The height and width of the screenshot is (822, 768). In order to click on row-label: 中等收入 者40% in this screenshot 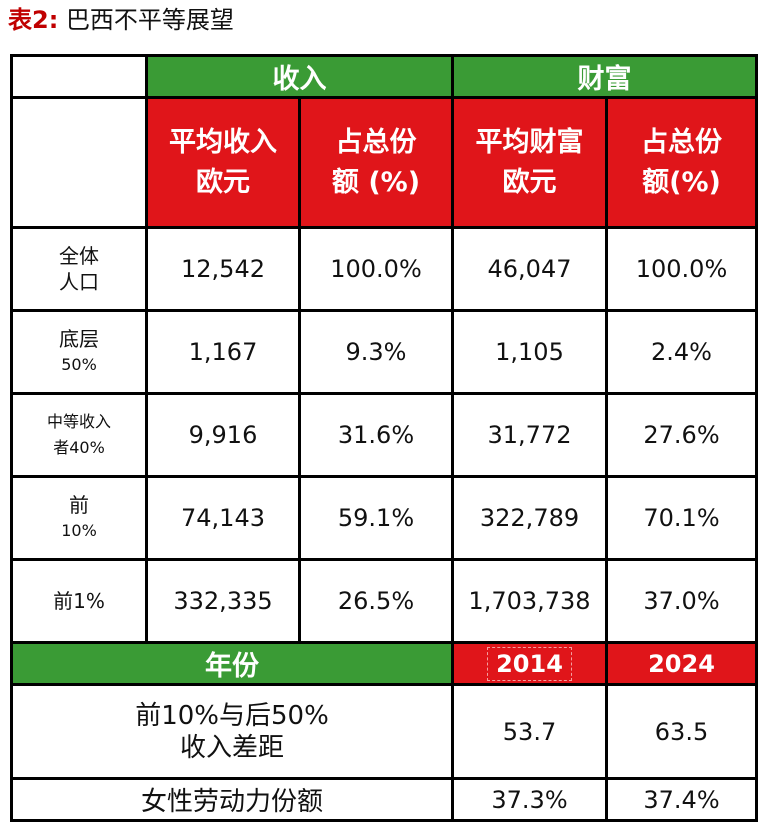, I will do `click(79, 435)`.